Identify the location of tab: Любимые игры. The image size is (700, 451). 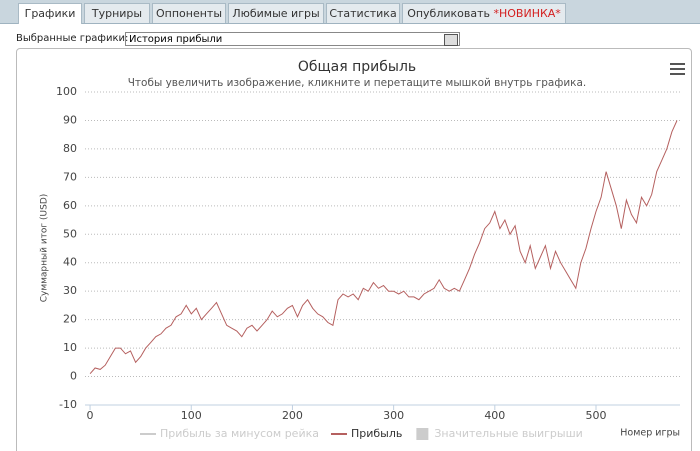
(276, 13).